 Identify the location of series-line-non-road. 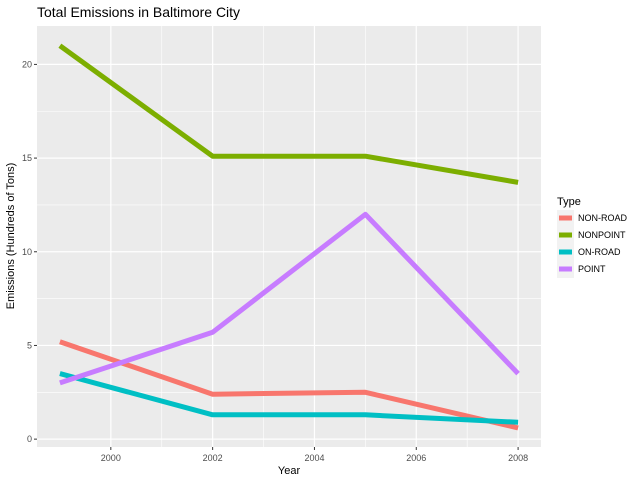
(289, 385).